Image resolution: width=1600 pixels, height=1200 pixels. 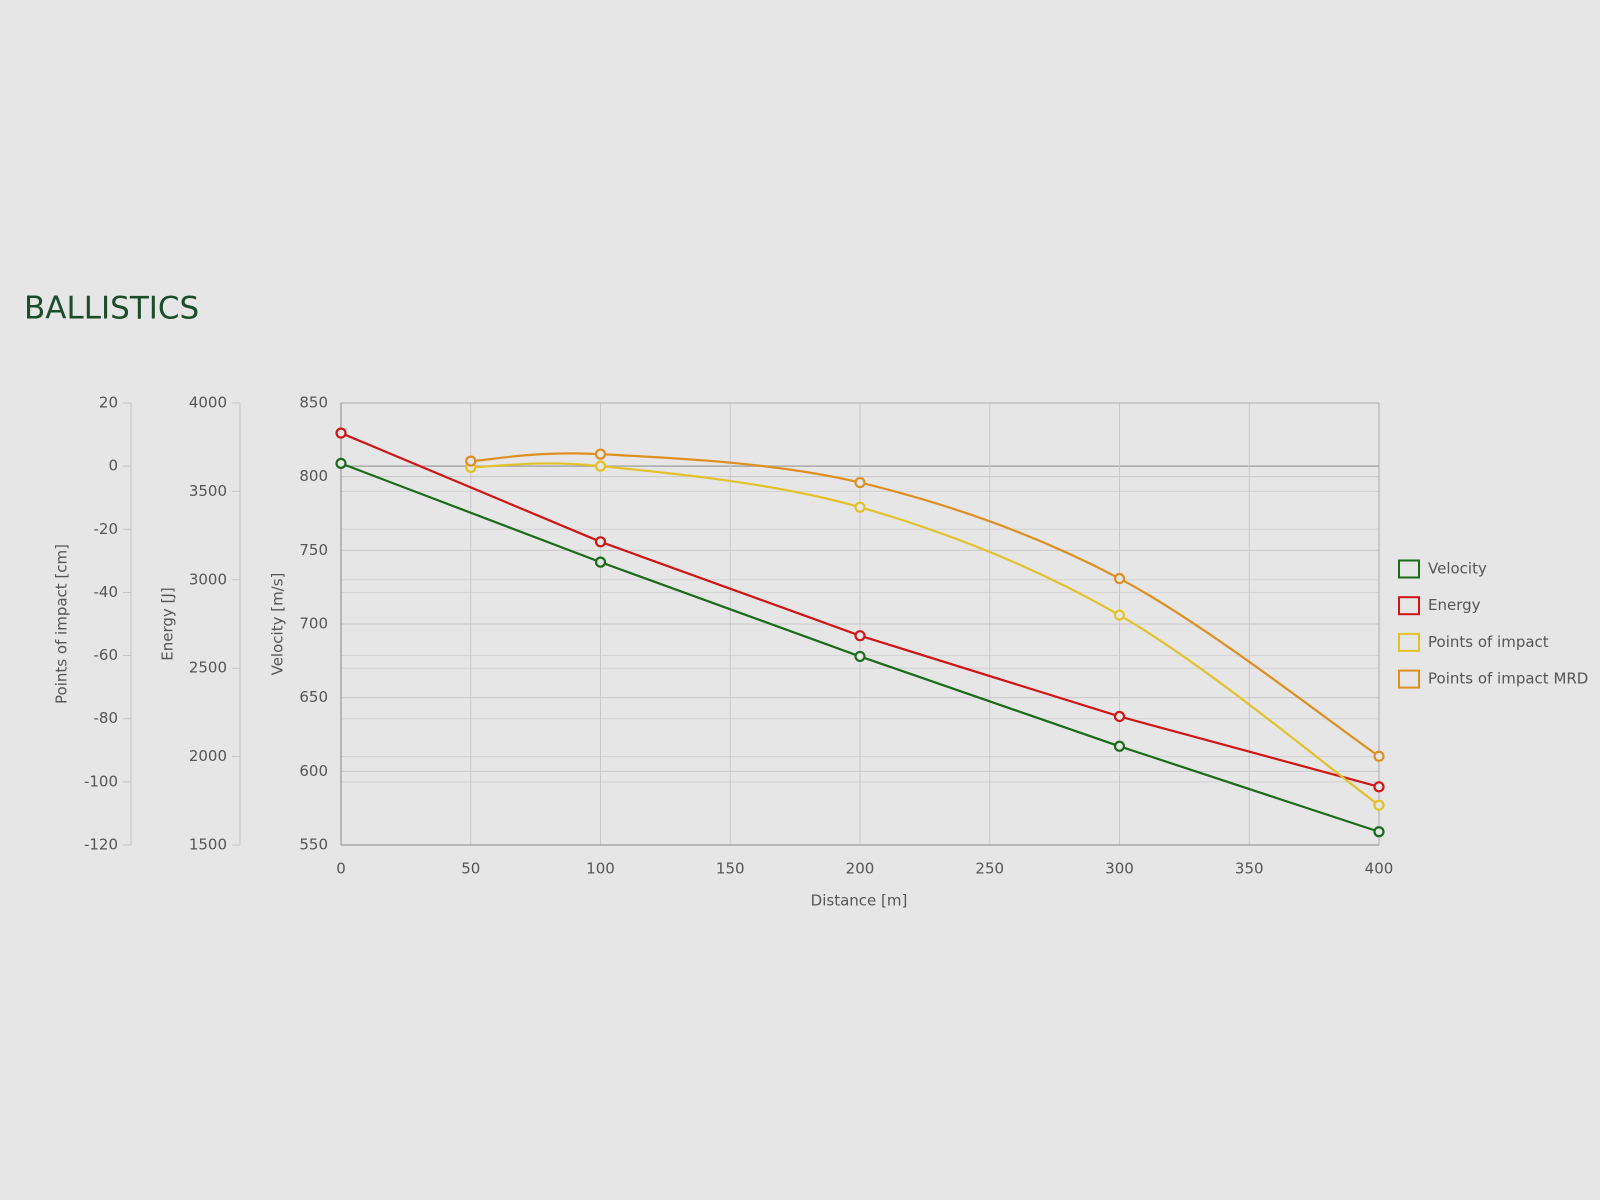 What do you see at coordinates (470, 869) in the screenshot?
I see `x-tick-label: 50` at bounding box center [470, 869].